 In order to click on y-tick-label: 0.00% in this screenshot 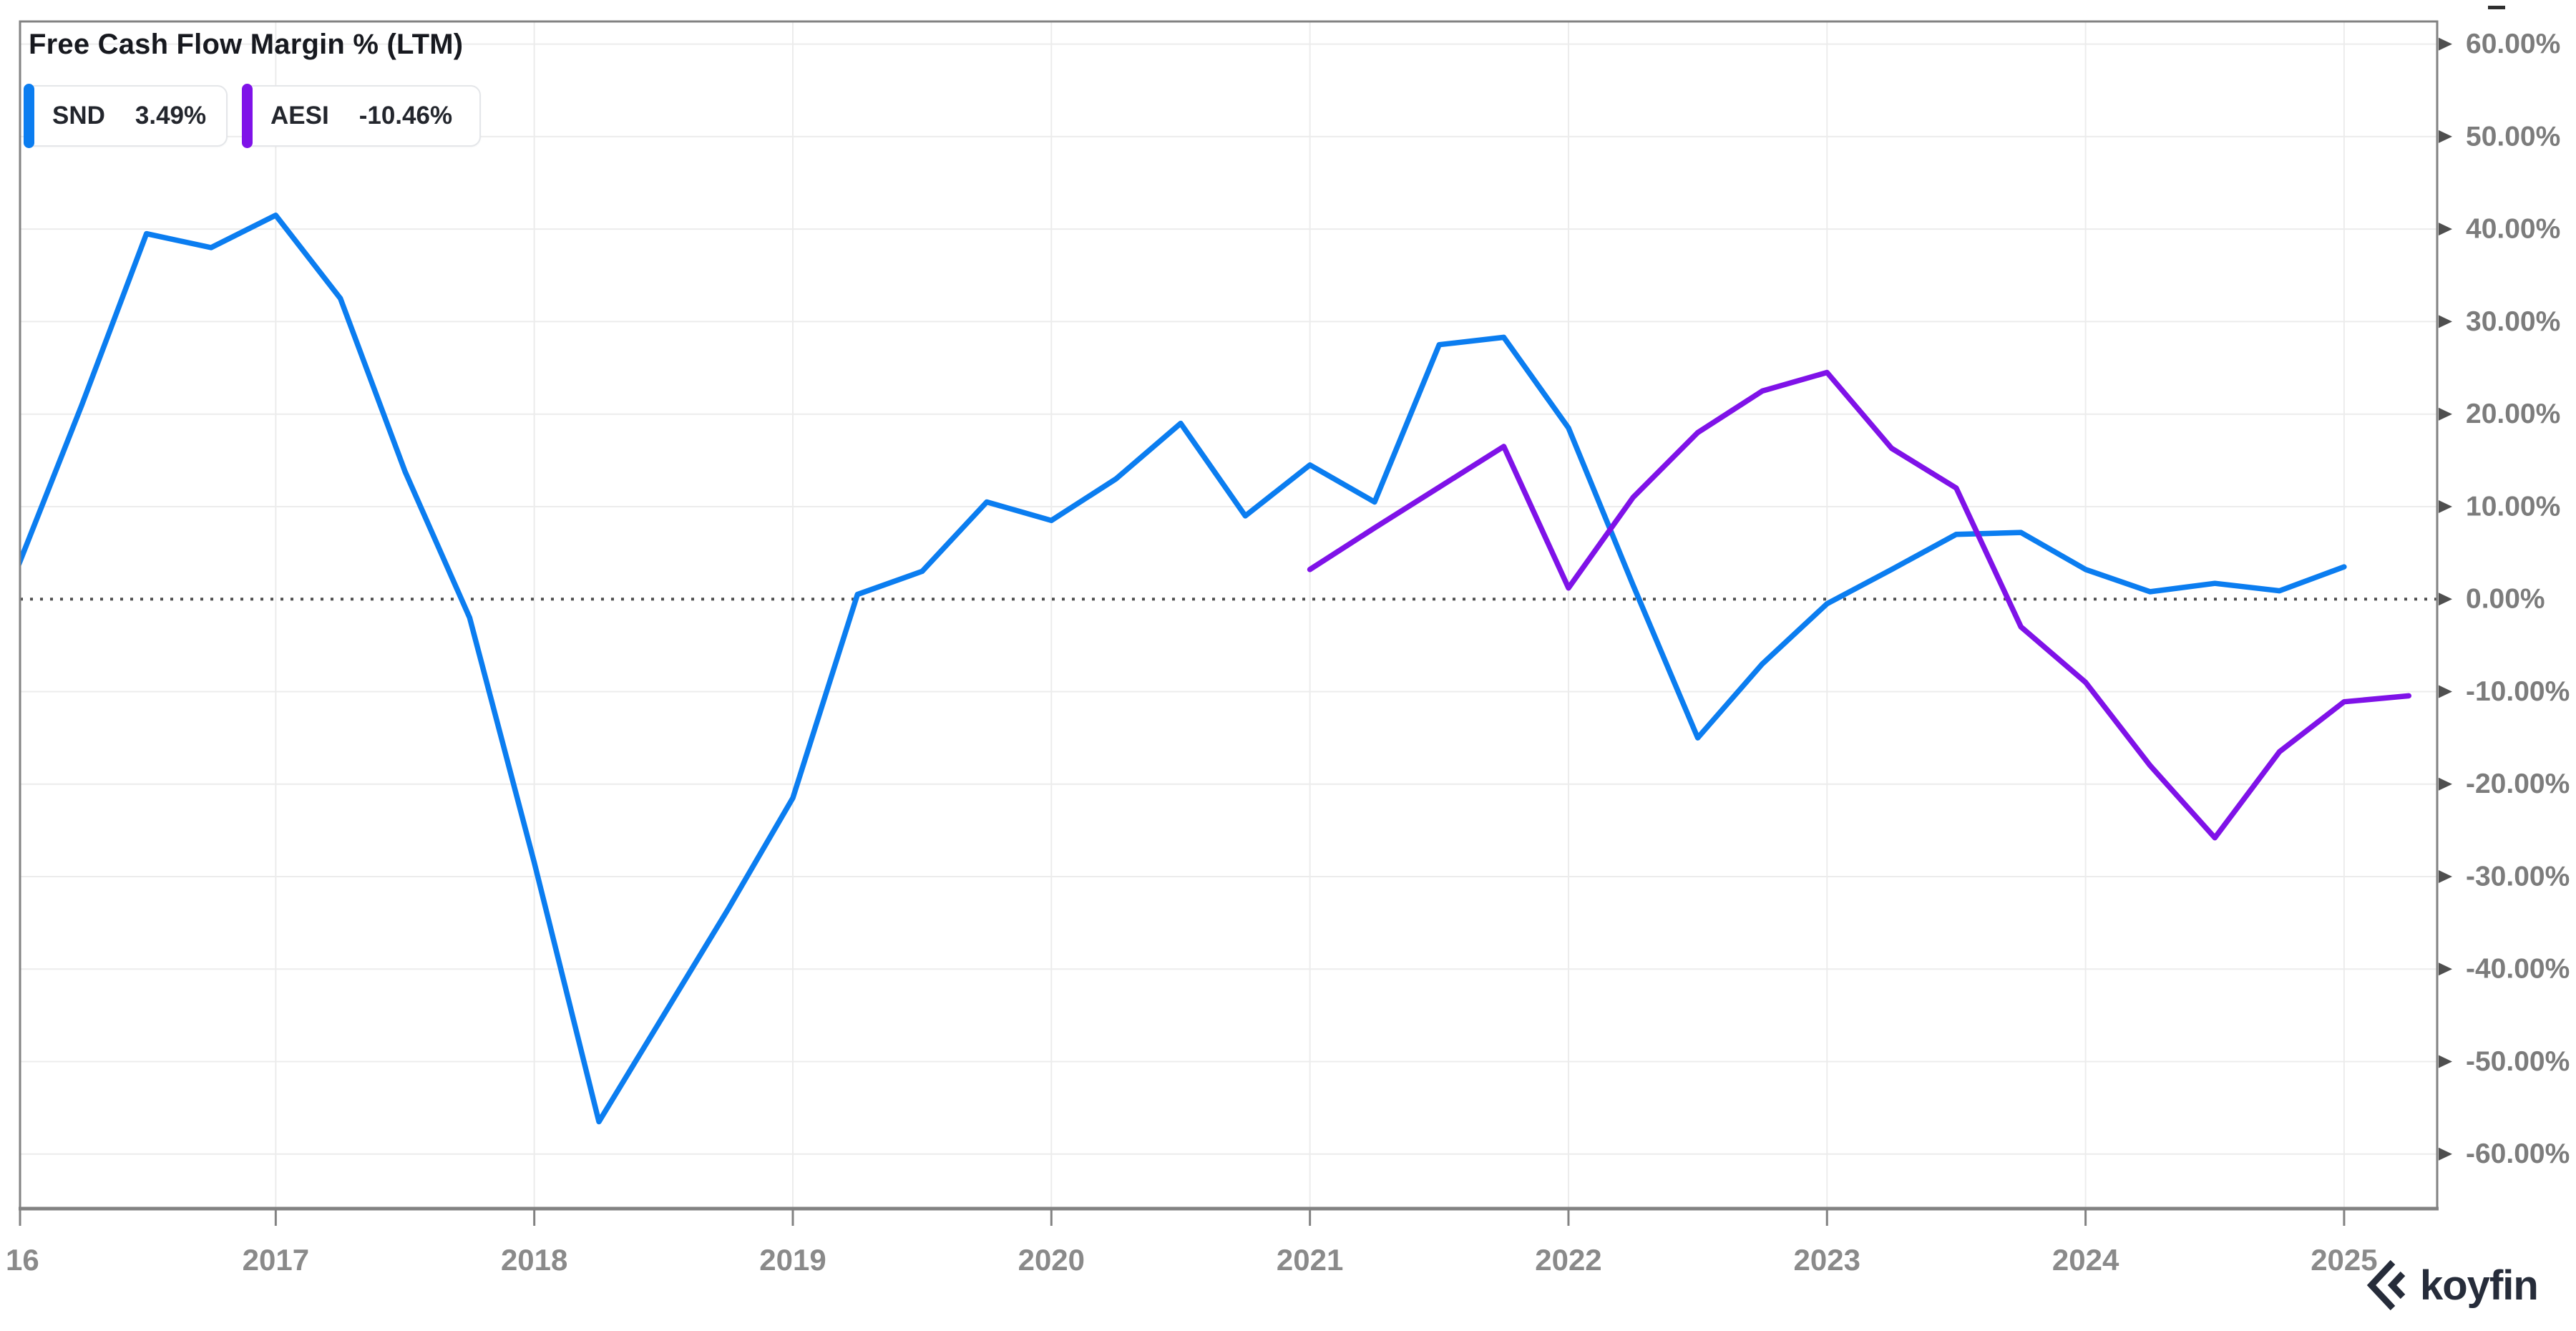, I will do `click(2505, 599)`.